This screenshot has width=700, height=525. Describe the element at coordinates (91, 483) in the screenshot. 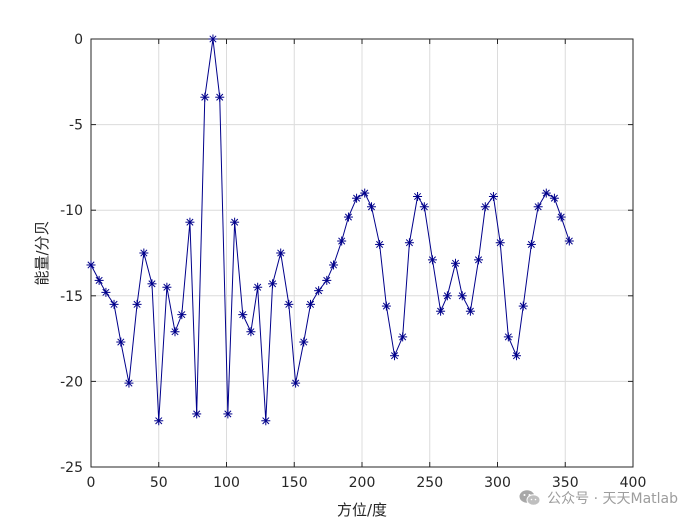

I see `x-tick-label: 0` at that location.